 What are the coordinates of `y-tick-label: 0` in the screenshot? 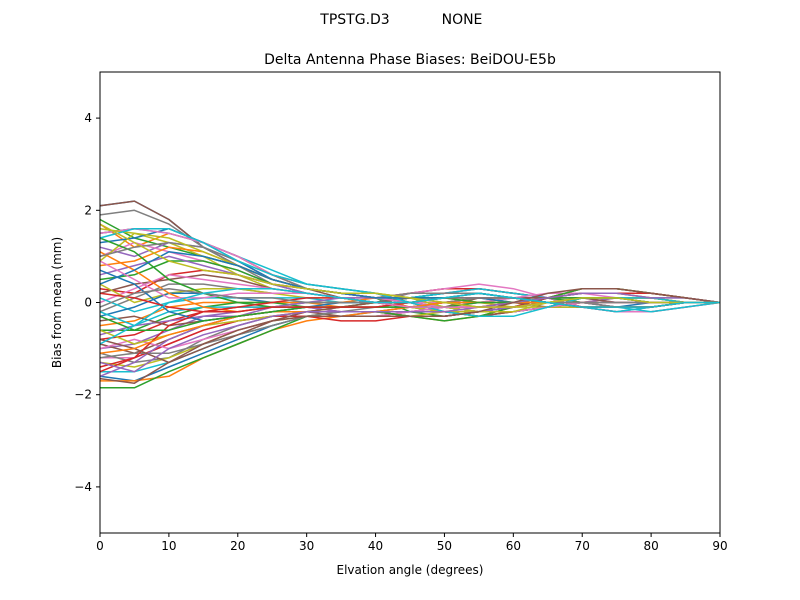 It's located at (88, 303).